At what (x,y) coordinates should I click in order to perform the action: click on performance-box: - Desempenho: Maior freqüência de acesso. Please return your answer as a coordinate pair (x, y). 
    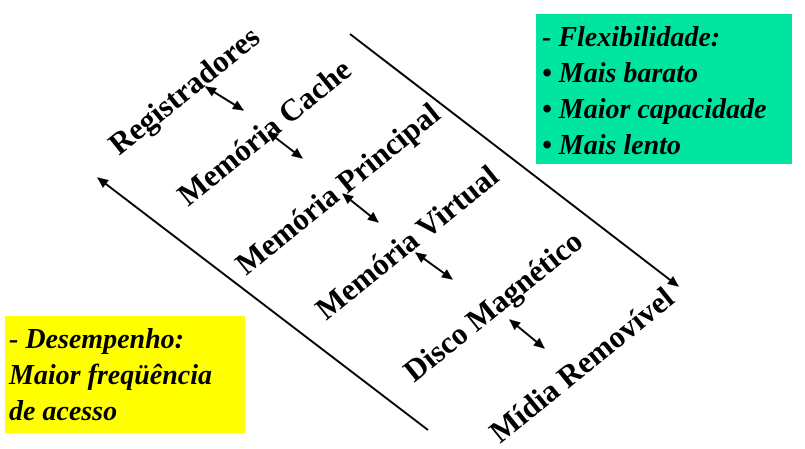
    Looking at the image, I should click on (125, 374).